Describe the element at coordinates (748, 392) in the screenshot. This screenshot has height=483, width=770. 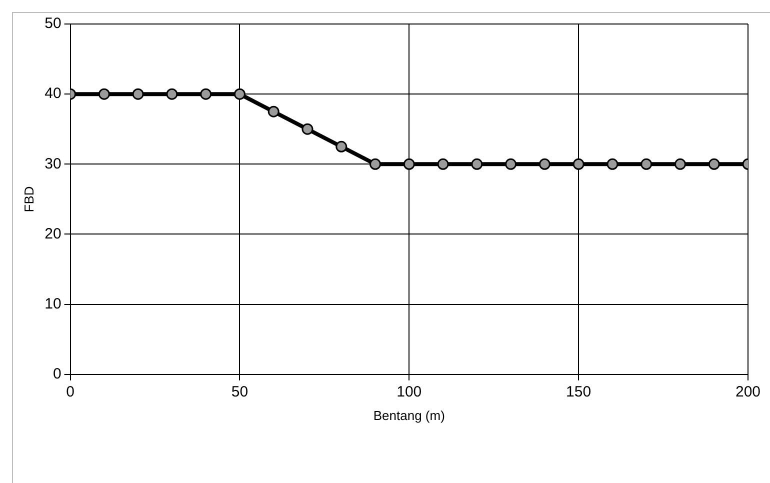
I see `x-tick-label: 200` at that location.